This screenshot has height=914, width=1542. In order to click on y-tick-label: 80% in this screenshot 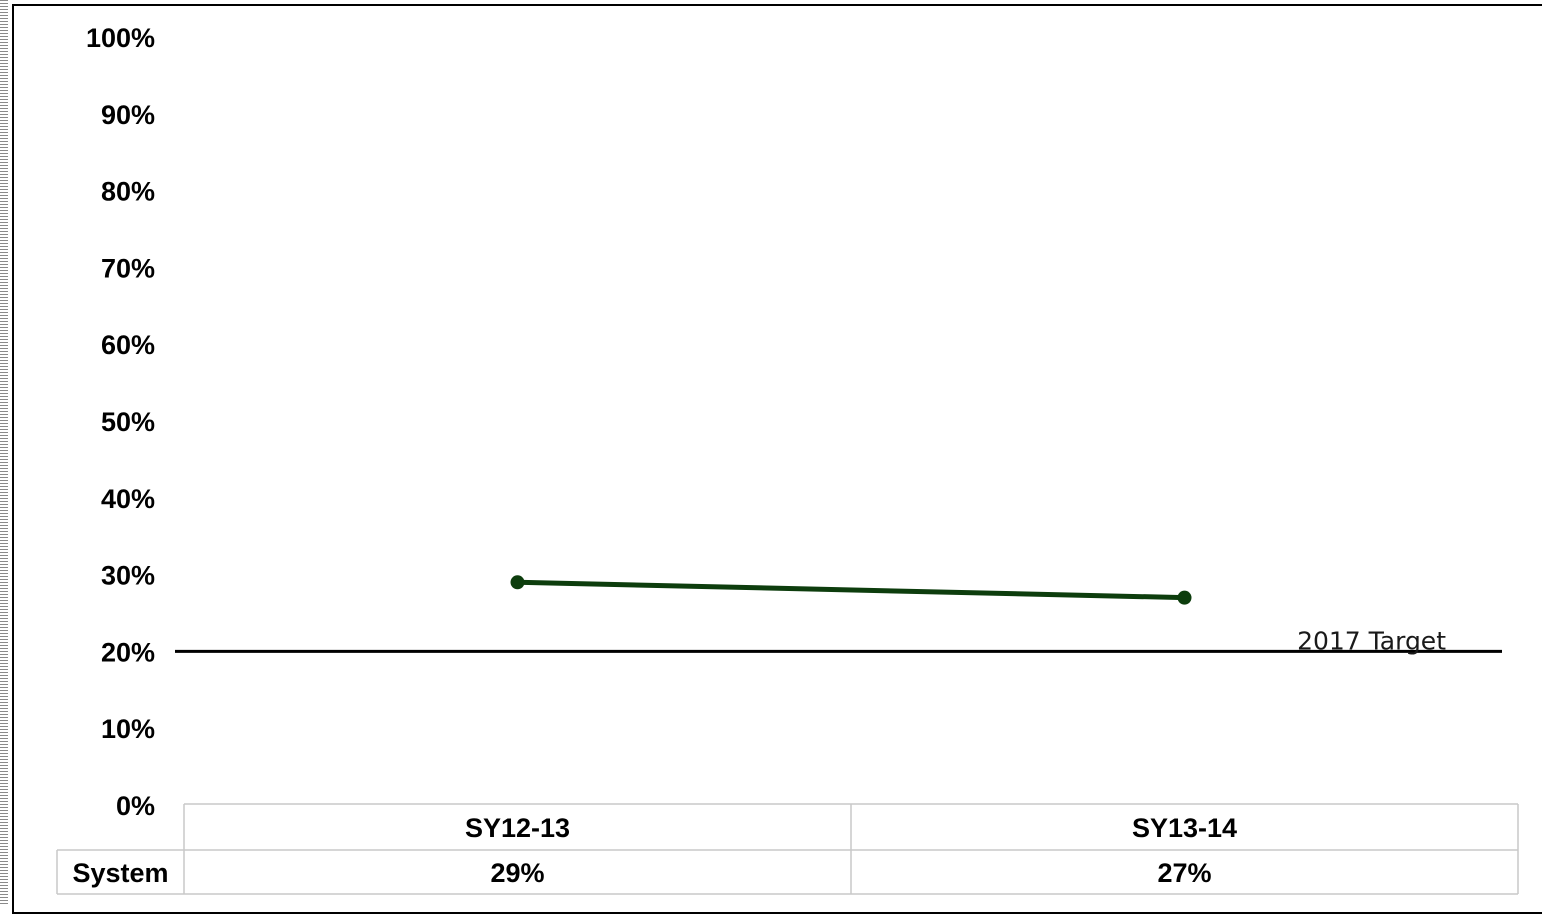, I will do `click(128, 192)`.